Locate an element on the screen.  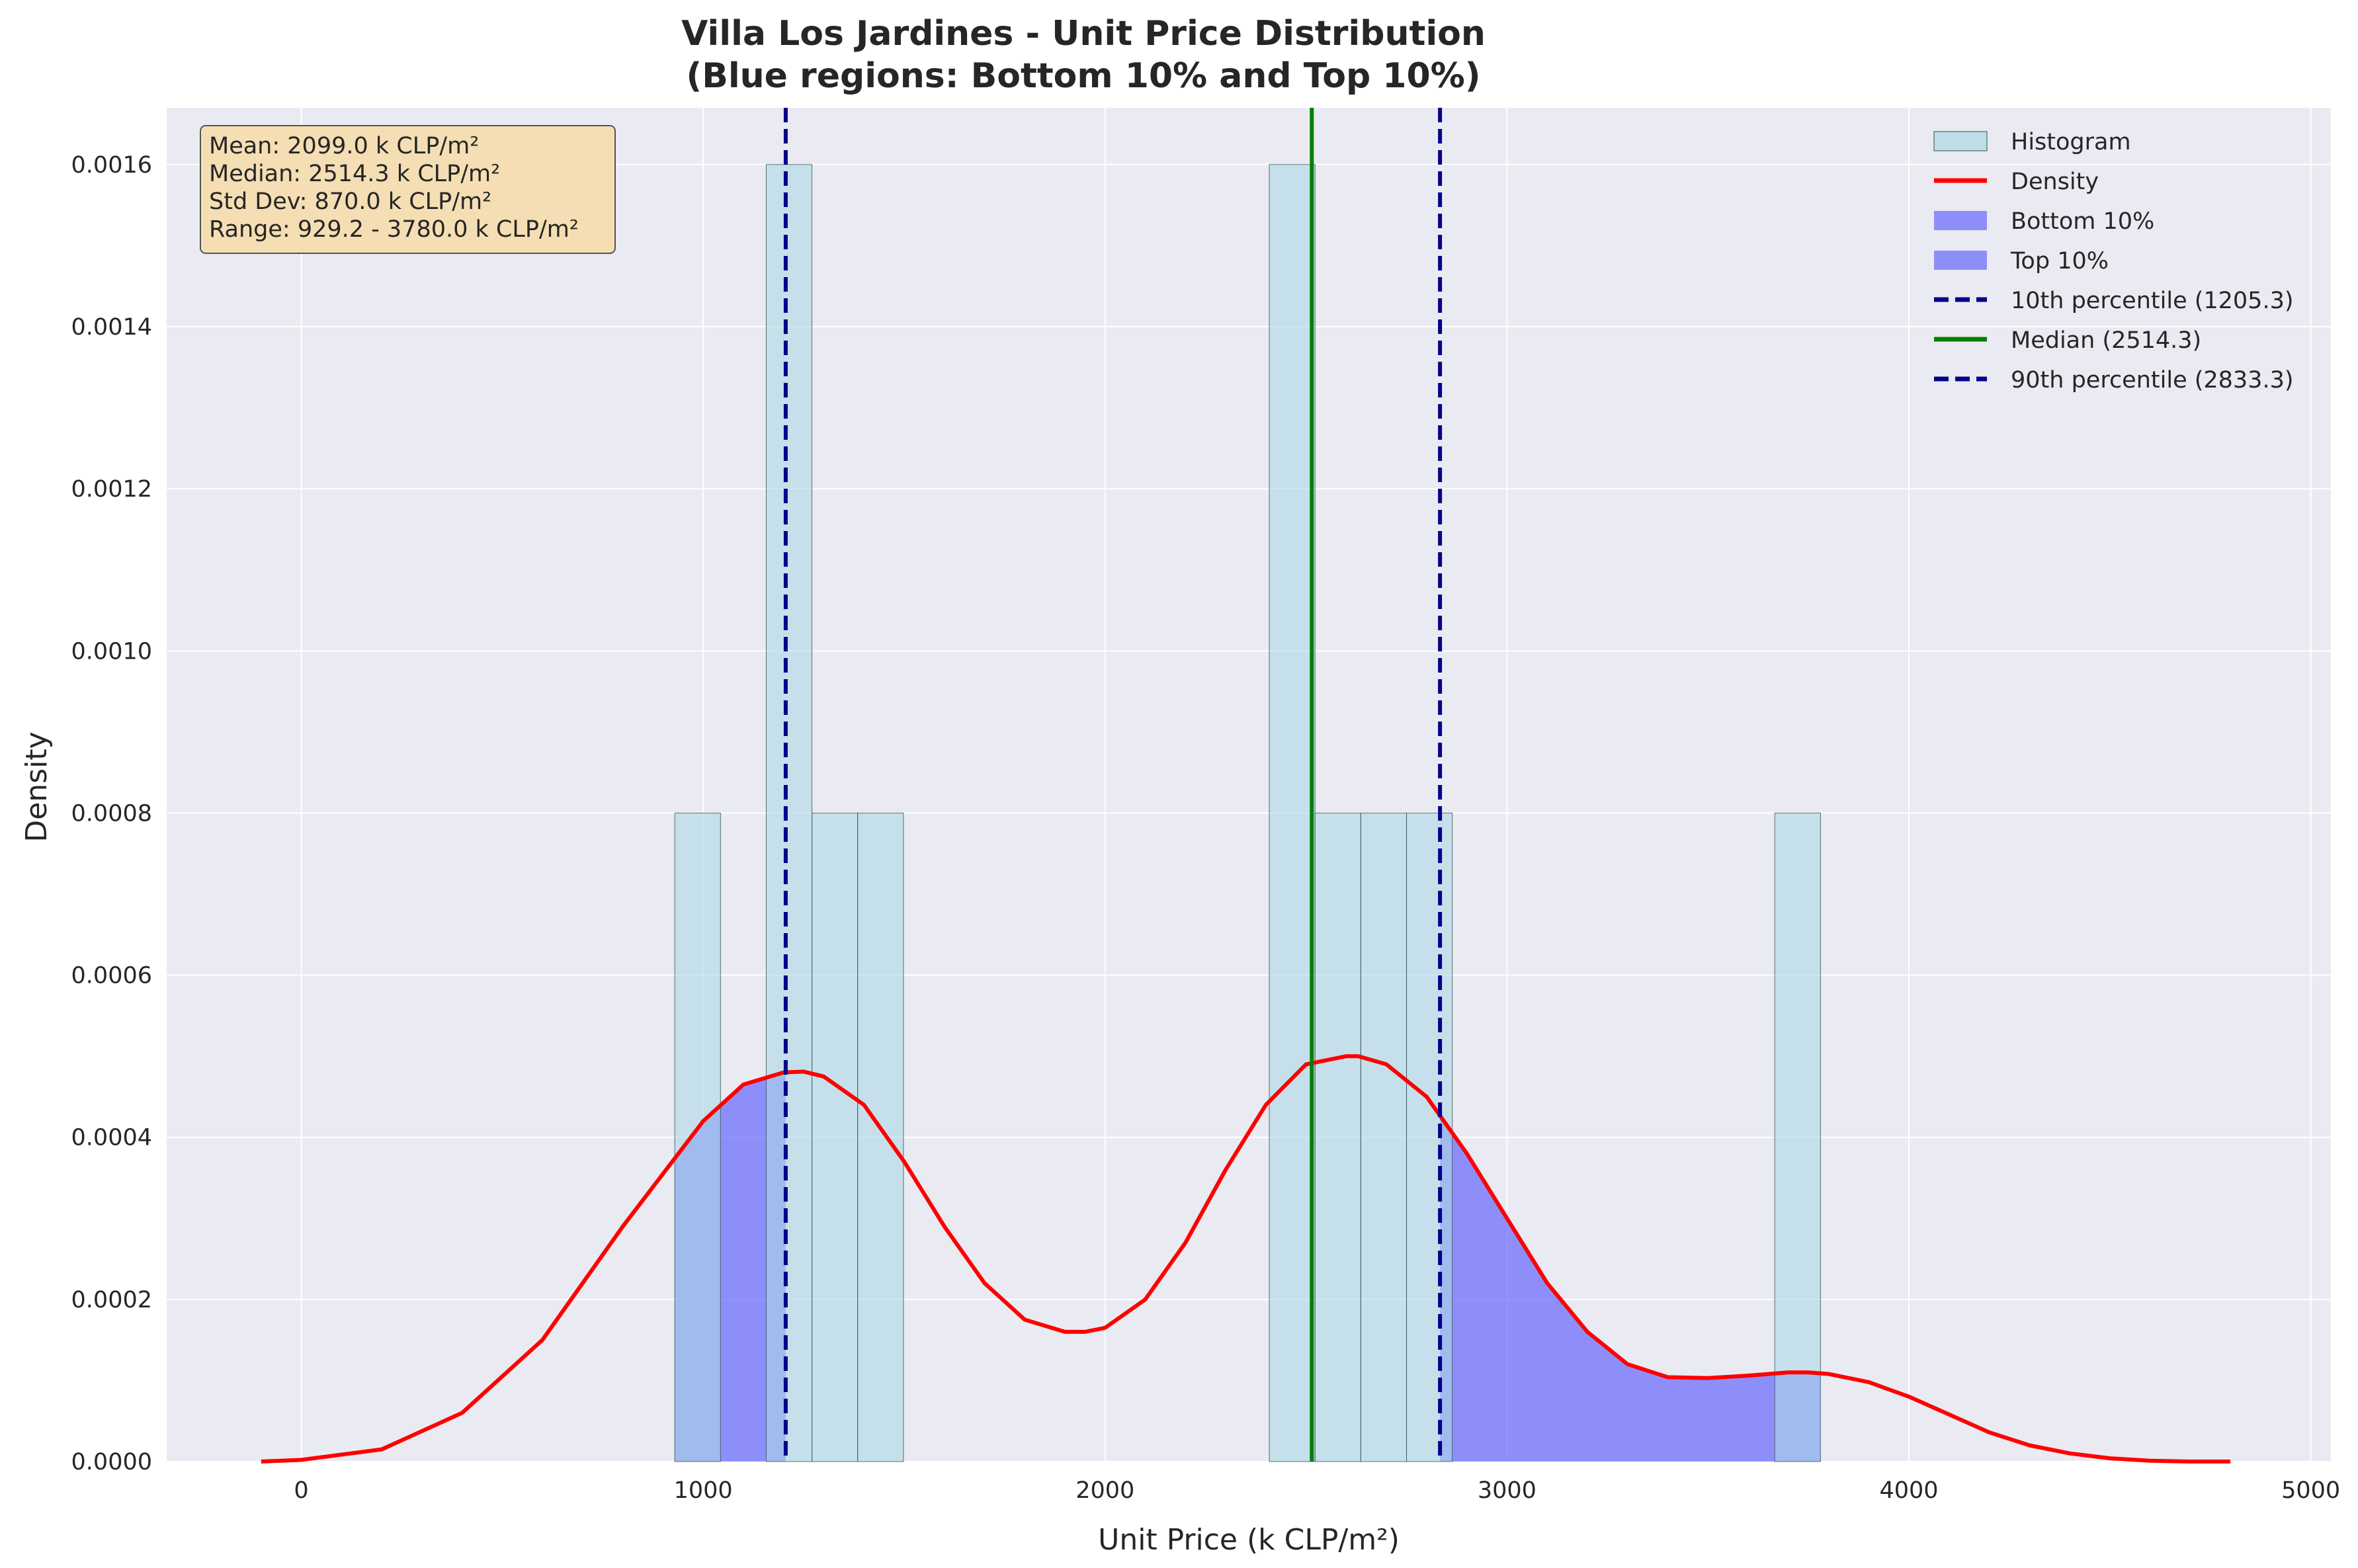
stats-mean: Mean: 2099.0 k CLP/m² is located at coordinates (344, 146).